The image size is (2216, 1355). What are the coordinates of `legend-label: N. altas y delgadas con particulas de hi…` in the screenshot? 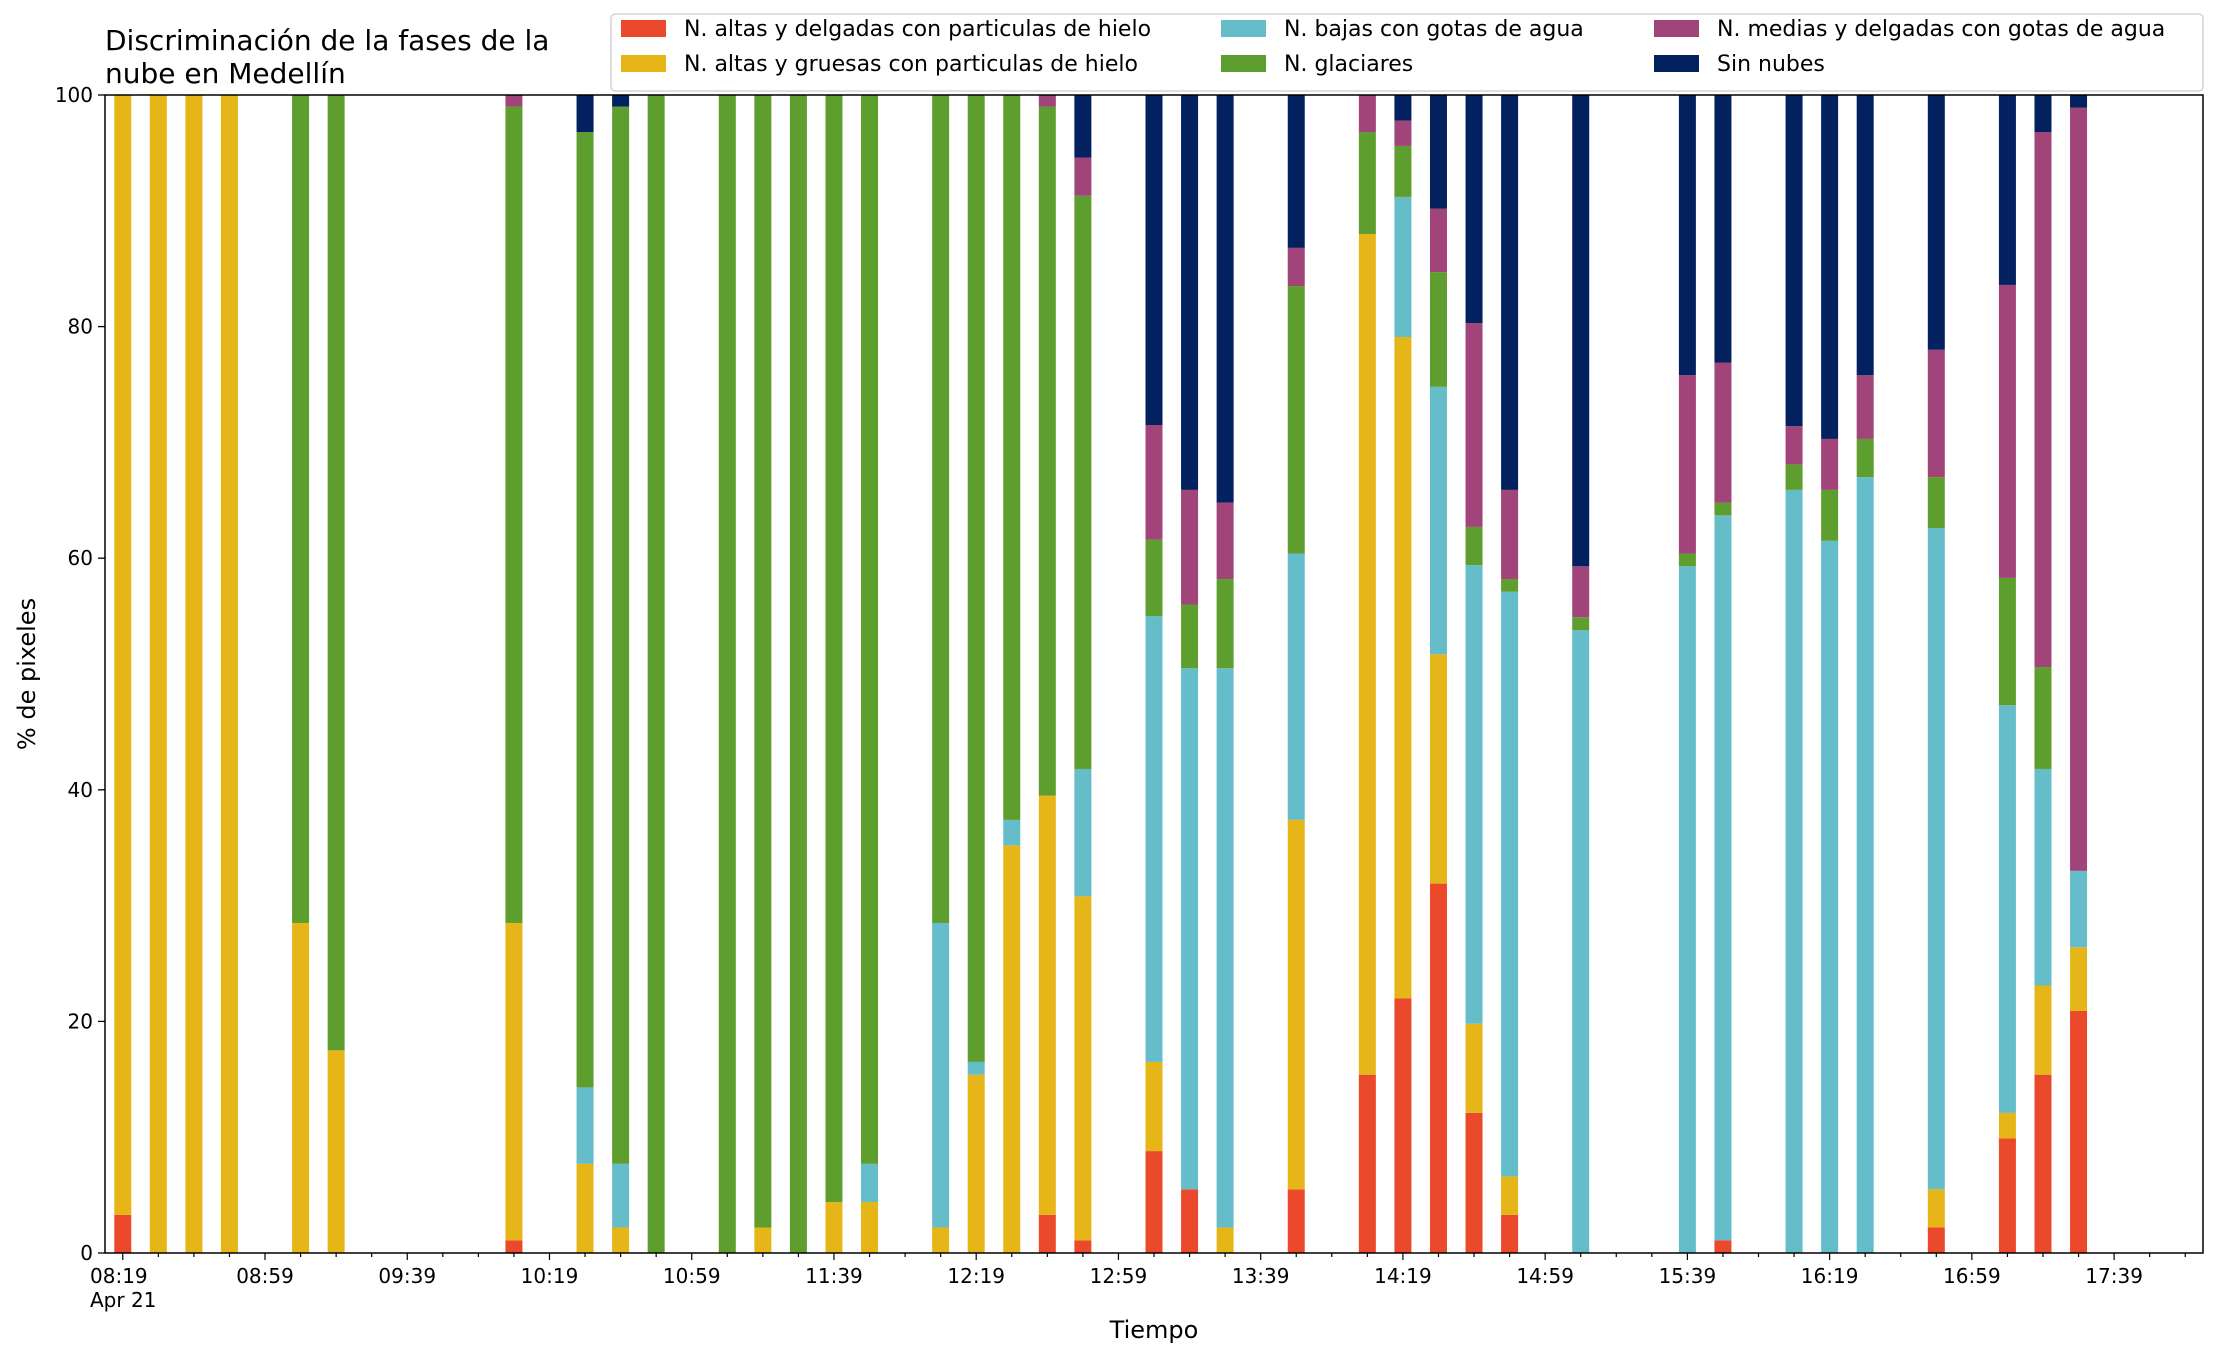 It's located at (917, 29).